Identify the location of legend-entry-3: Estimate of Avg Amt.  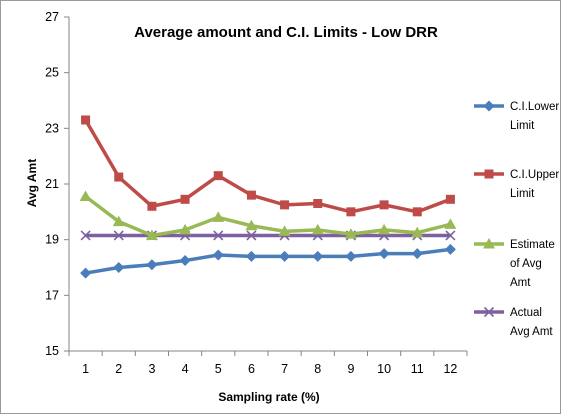
(514, 263).